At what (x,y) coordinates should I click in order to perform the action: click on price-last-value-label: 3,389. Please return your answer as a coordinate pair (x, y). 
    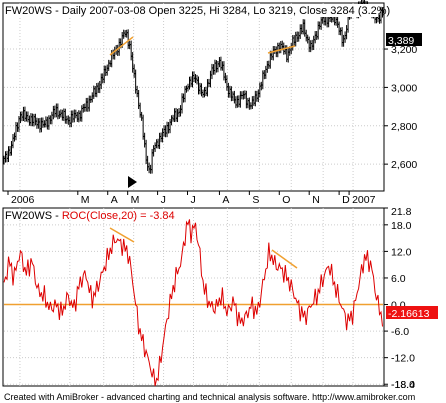
    Looking at the image, I should click on (401, 41).